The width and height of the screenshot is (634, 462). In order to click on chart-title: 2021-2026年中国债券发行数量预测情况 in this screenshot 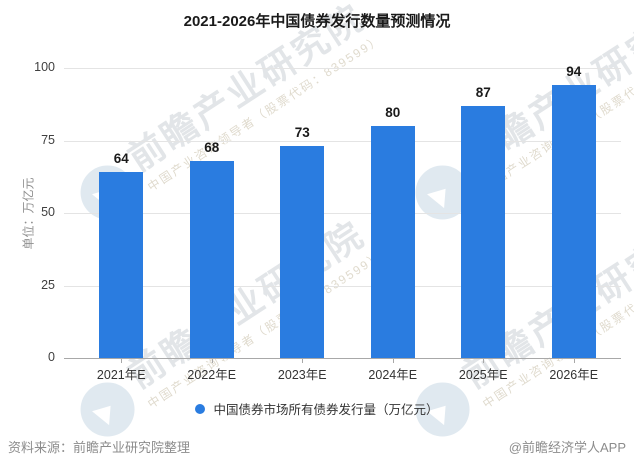, I will do `click(317, 21)`.